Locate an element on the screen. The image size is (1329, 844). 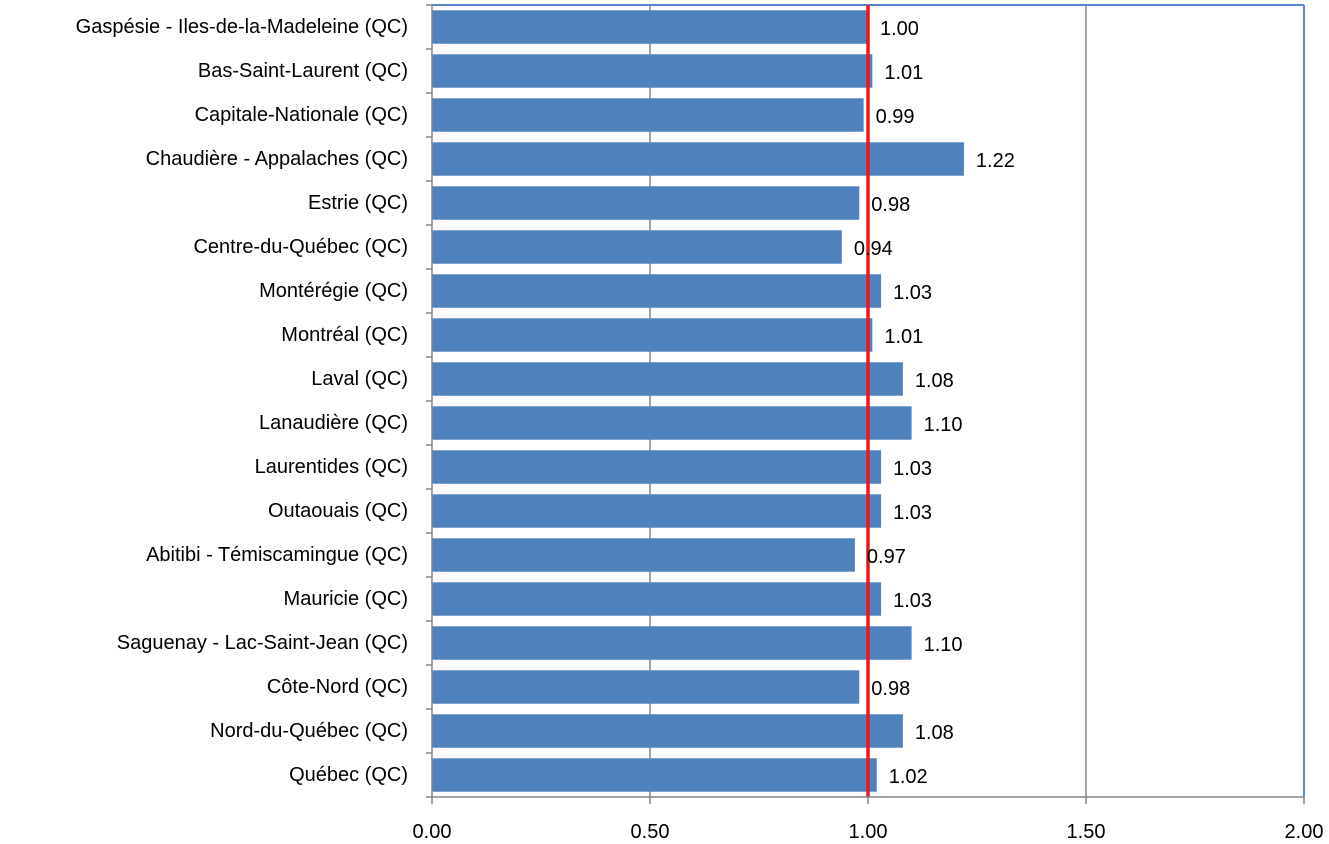
category-label: Gaspésie - Iles-de-la-Madeleine (QC) is located at coordinates (242, 27).